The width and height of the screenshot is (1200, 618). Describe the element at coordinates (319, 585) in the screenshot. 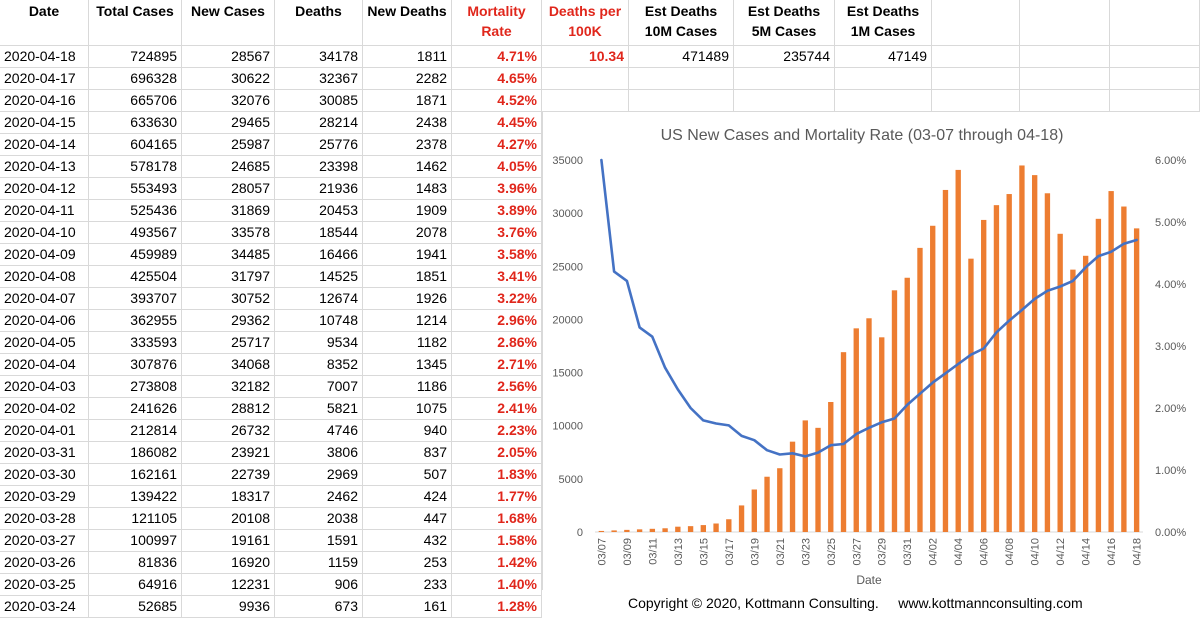

I see `table-cell: 906` at that location.